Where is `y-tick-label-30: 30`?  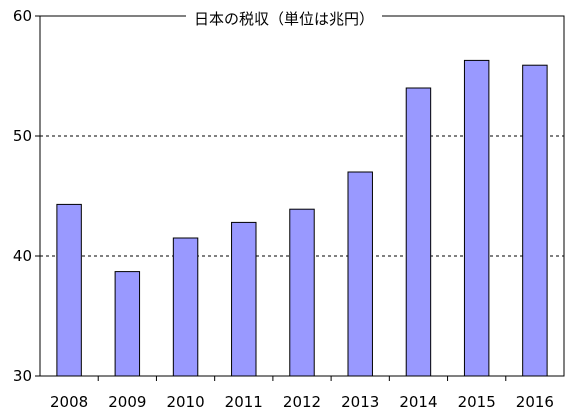
y-tick-label-30: 30 is located at coordinates (22, 376).